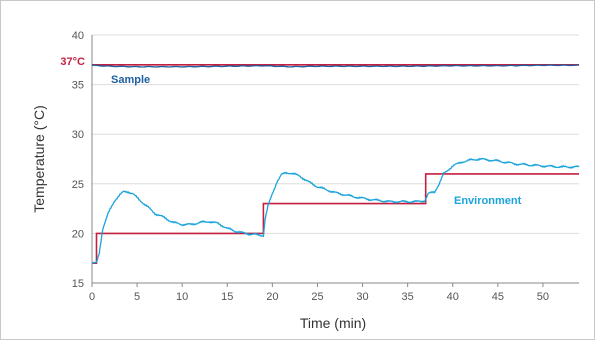  What do you see at coordinates (130, 80) in the screenshot?
I see `annotation-sample: Sample` at bounding box center [130, 80].